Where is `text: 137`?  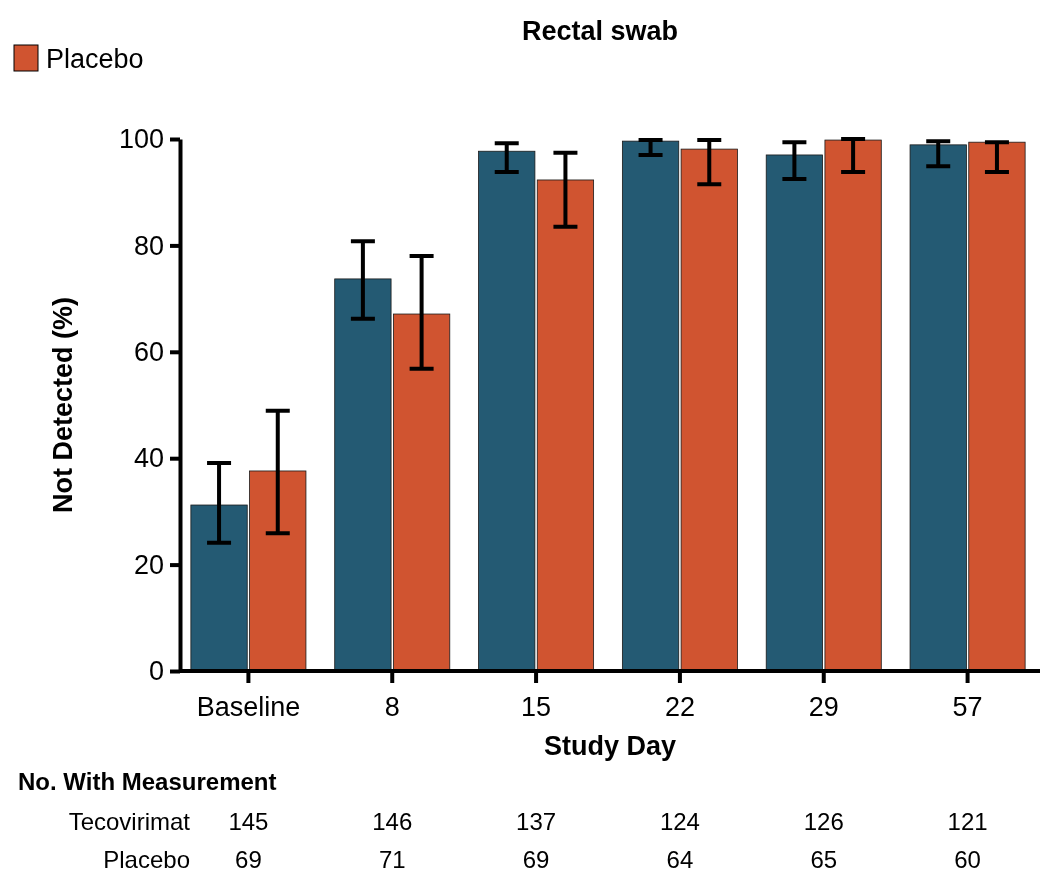
text: 137 is located at coordinates (536, 821).